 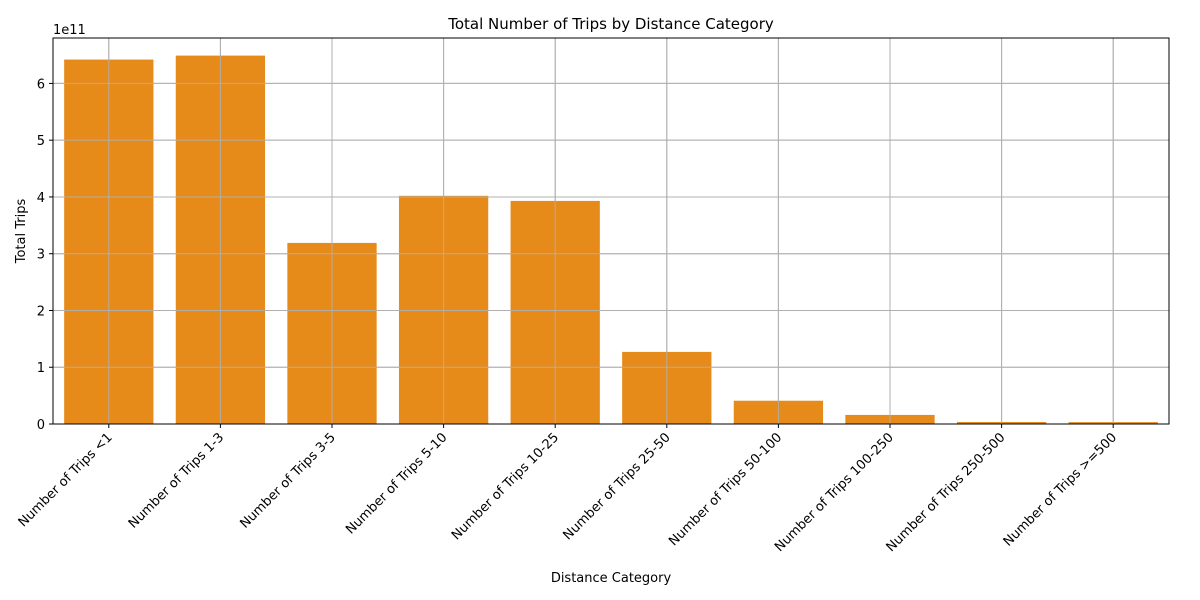 I want to click on y-tick-label: 2, so click(x=41, y=311).